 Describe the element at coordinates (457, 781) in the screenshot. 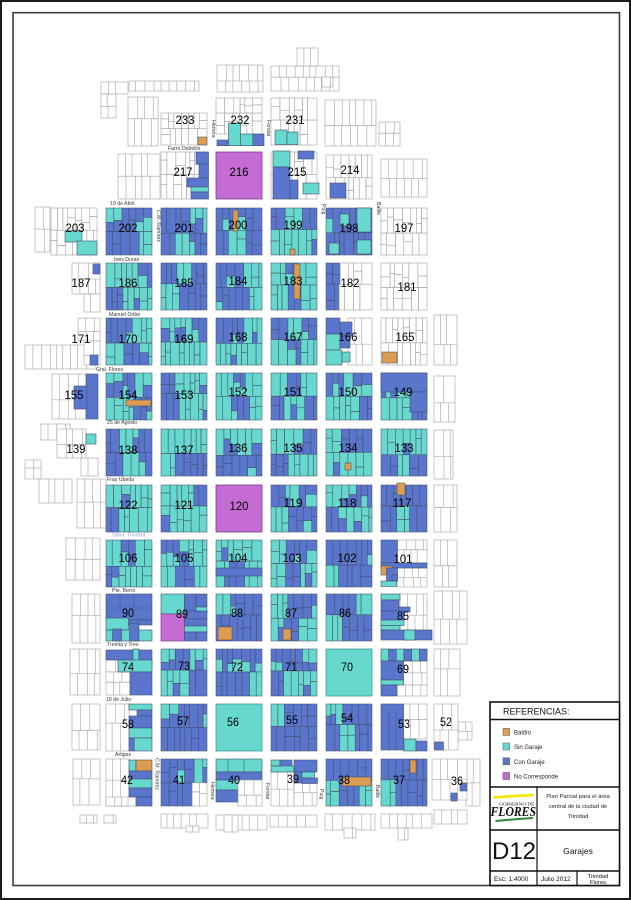

I see `svg-text: 36` at that location.